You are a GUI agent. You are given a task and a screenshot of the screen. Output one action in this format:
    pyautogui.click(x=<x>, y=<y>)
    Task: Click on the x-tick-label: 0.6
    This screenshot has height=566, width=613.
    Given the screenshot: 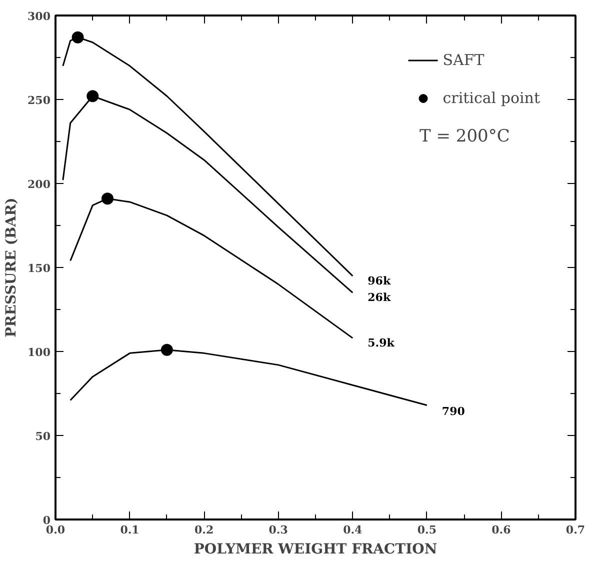 What is the action you would take?
    pyautogui.click(x=502, y=530)
    